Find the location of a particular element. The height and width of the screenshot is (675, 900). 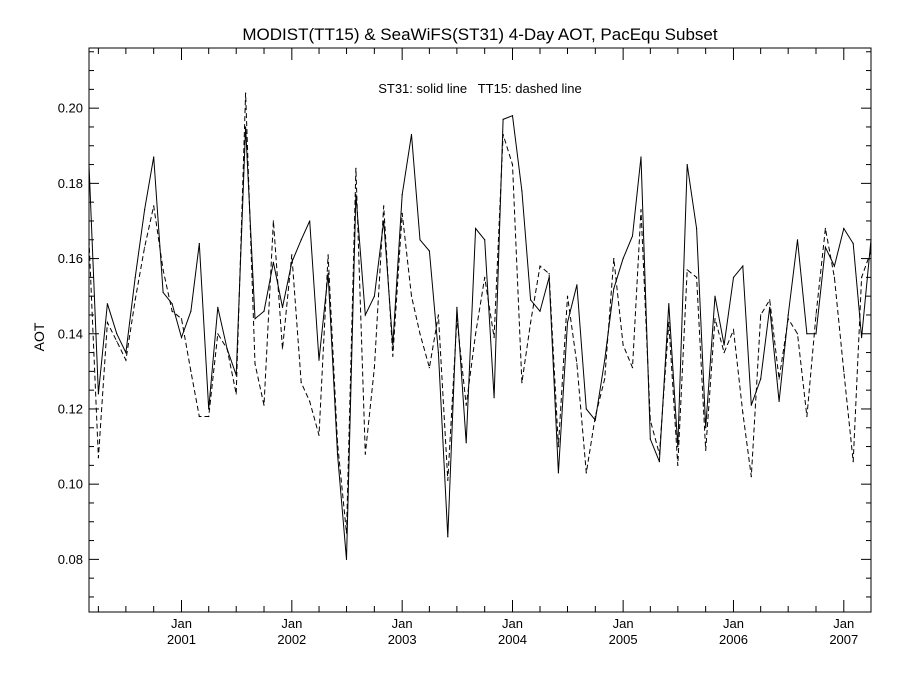

x-tick-label-year: 2003 is located at coordinates (402, 639).